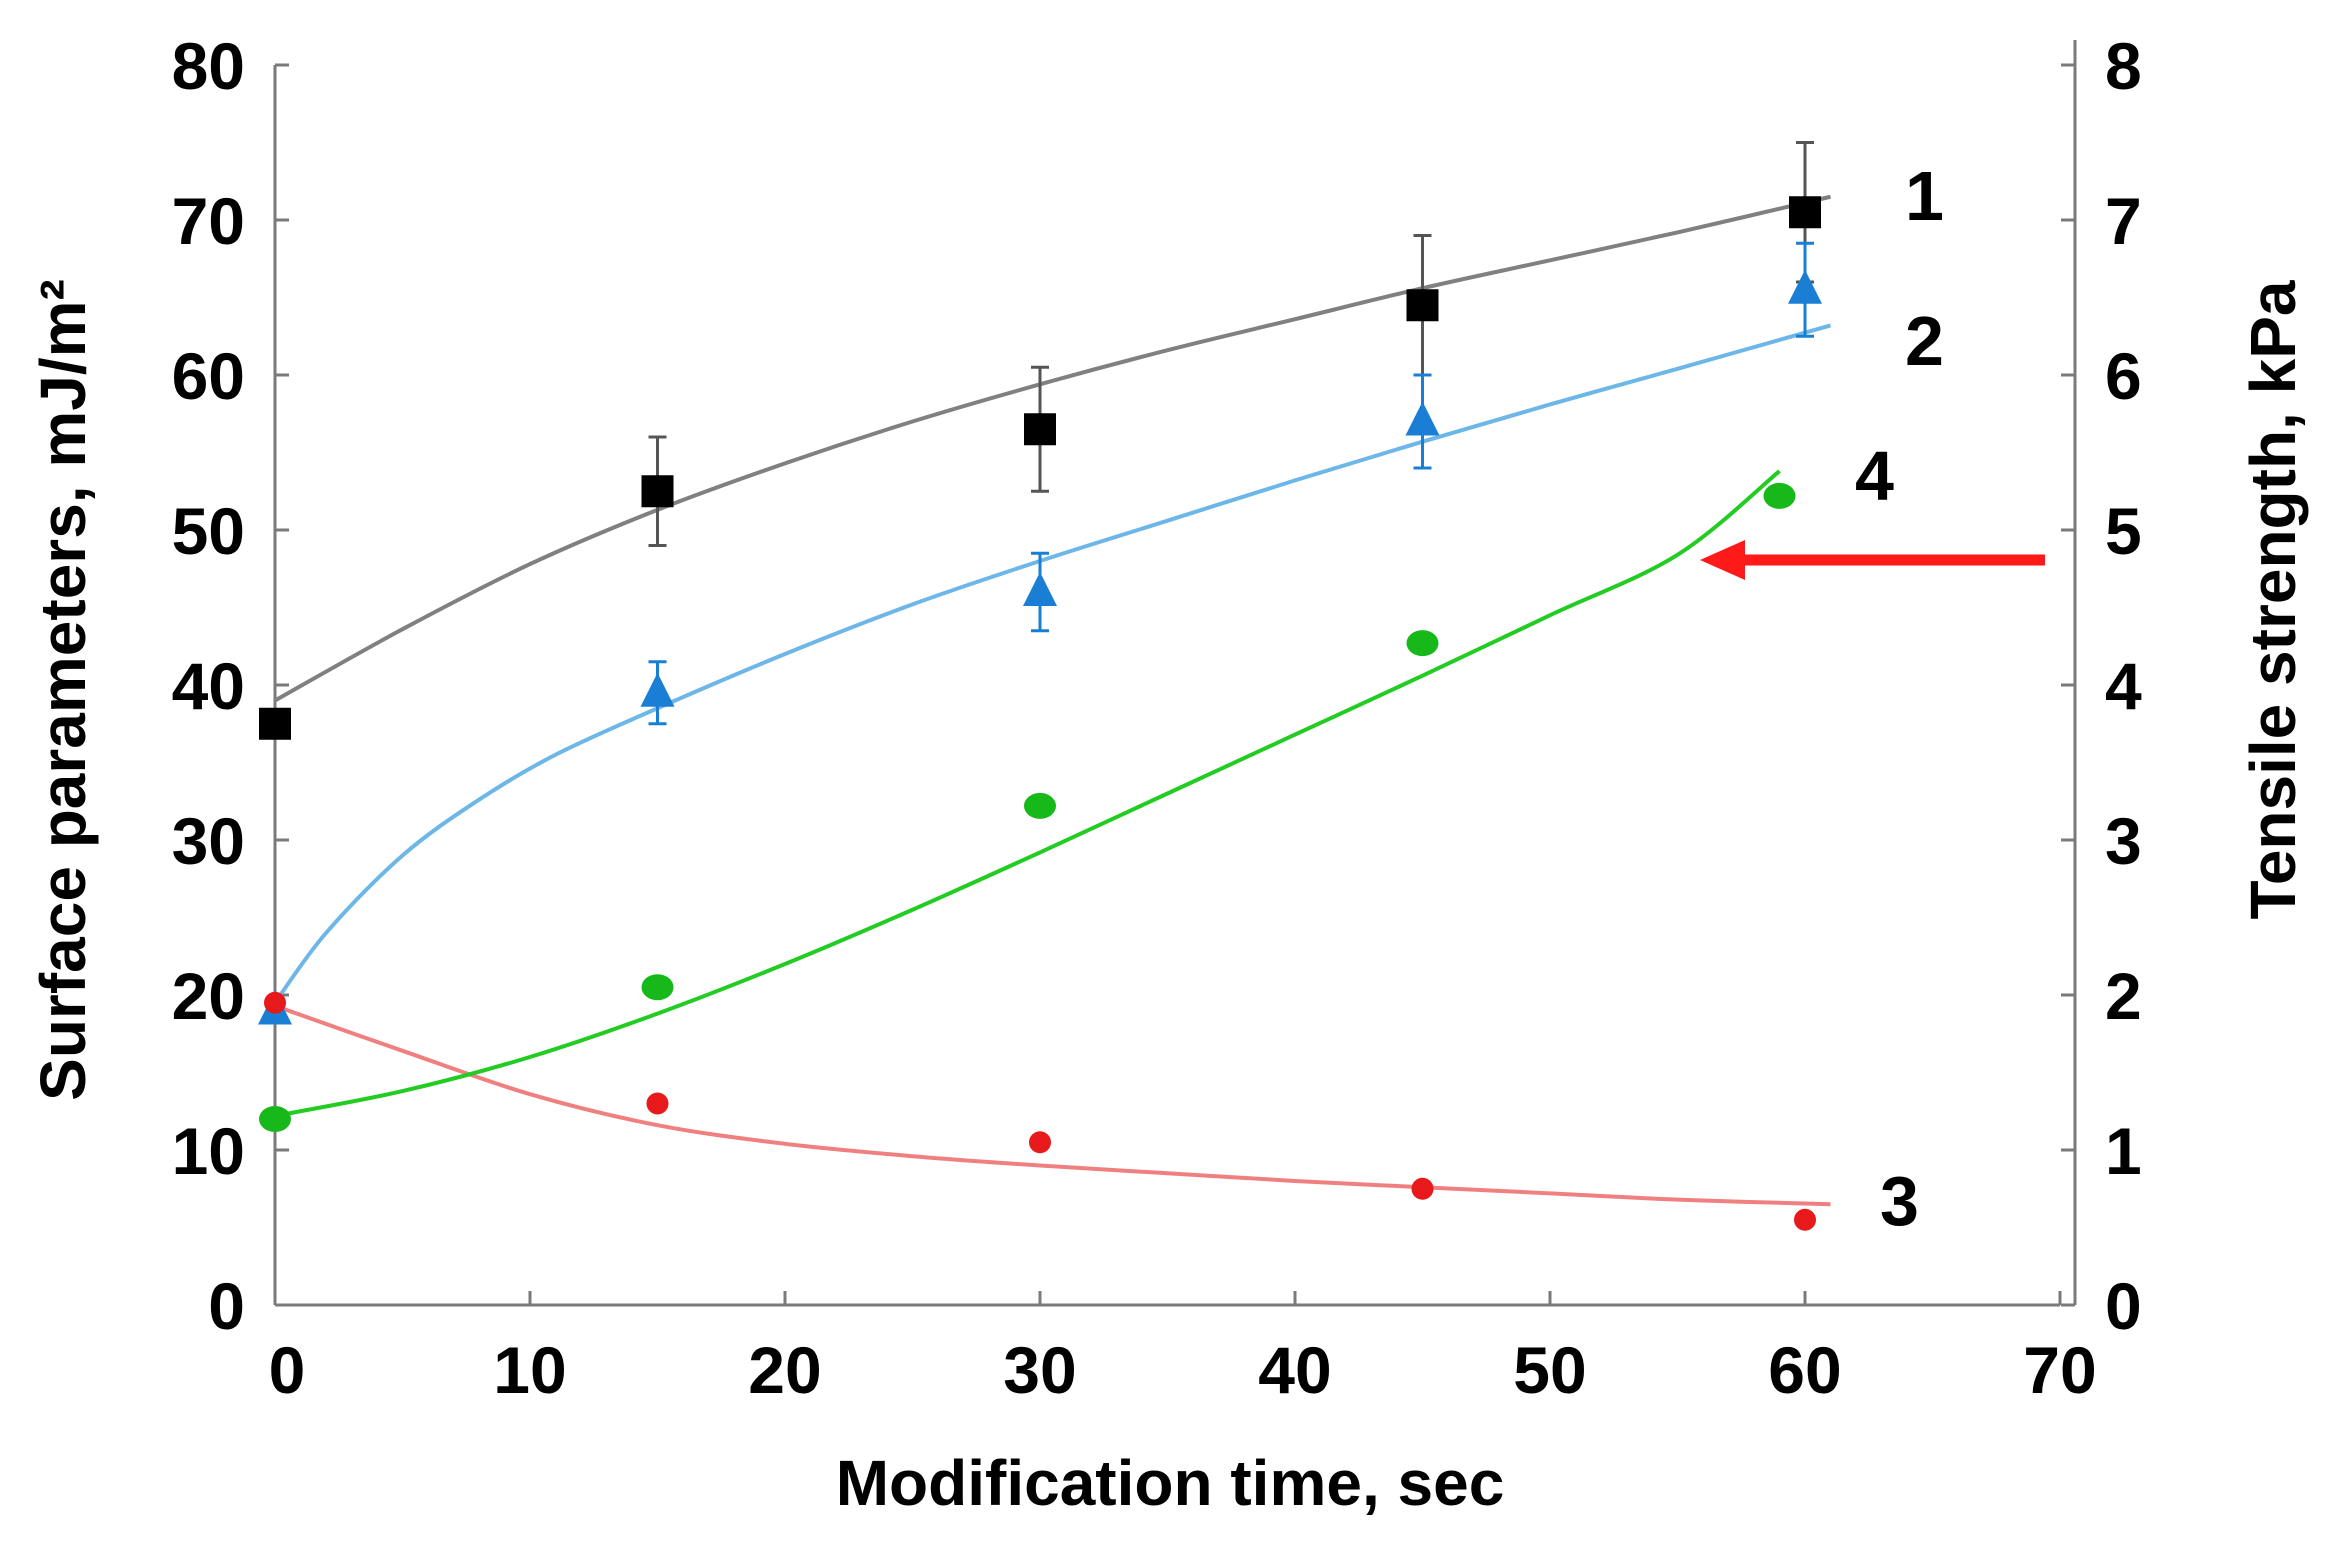 This screenshot has height=1544, width=2325. Describe the element at coordinates (1924, 341) in the screenshot. I see `series-label-2: 2` at that location.